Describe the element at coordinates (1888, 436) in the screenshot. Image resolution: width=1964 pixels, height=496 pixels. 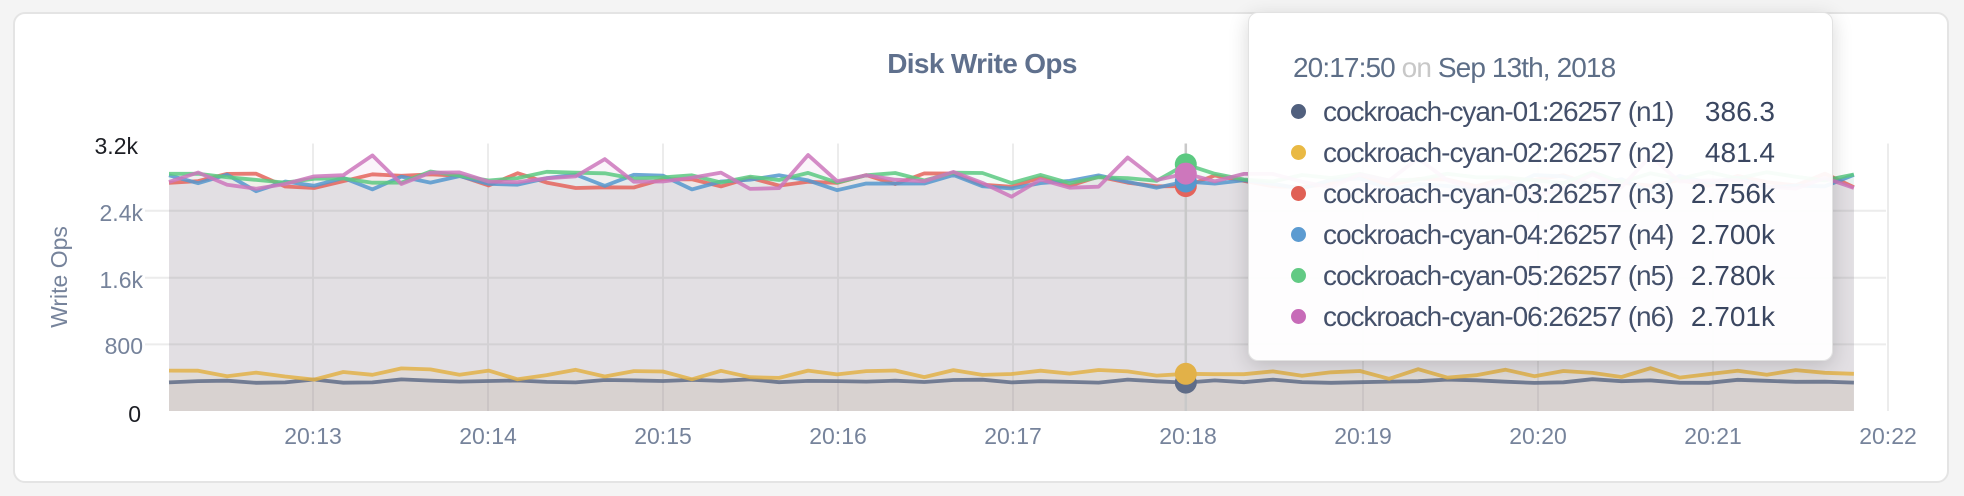
I see `svg-text: 20:22` at that location.